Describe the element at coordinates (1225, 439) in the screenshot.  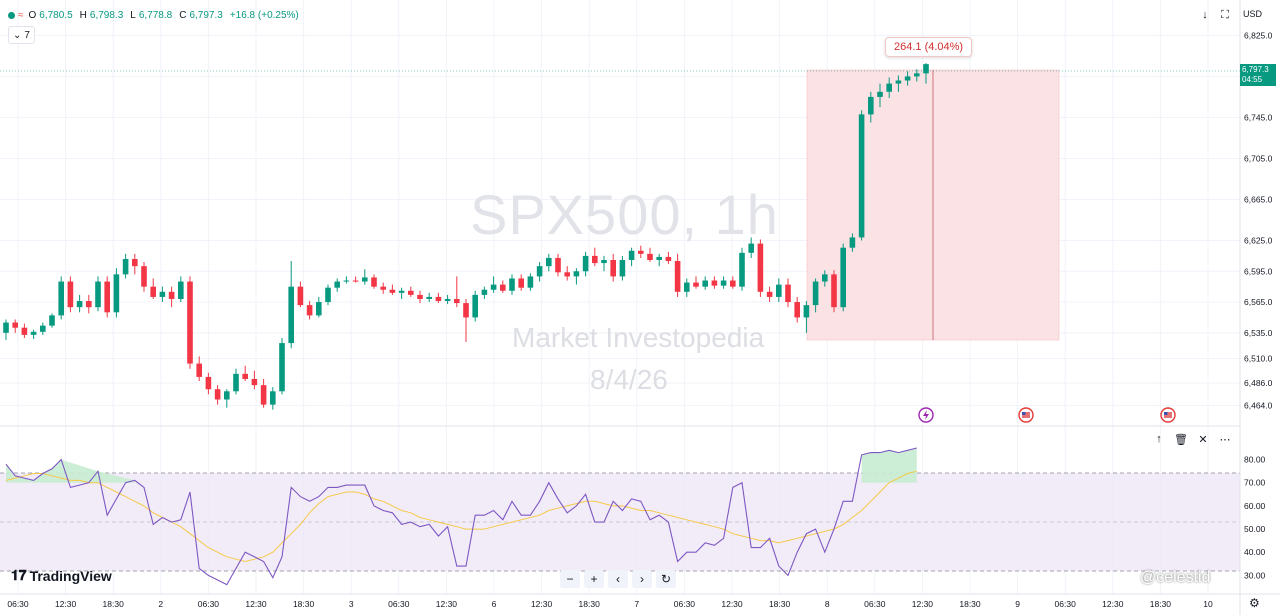
I see `more-icon: ⋯` at that location.